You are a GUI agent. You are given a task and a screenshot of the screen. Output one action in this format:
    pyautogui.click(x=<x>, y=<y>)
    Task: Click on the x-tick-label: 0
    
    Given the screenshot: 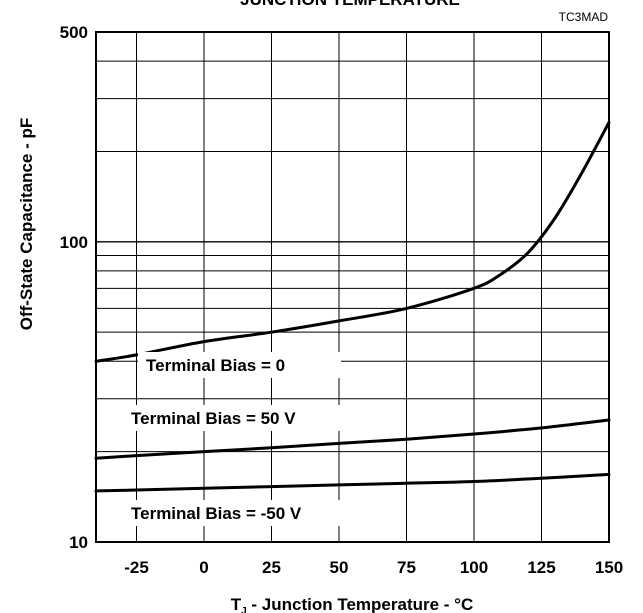 What is the action you would take?
    pyautogui.click(x=203, y=567)
    